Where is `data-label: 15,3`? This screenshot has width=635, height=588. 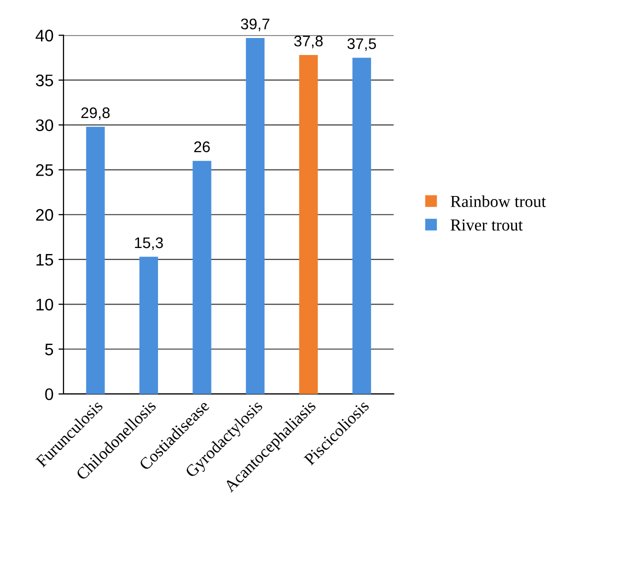
data-label: 15,3 is located at coordinates (149, 243).